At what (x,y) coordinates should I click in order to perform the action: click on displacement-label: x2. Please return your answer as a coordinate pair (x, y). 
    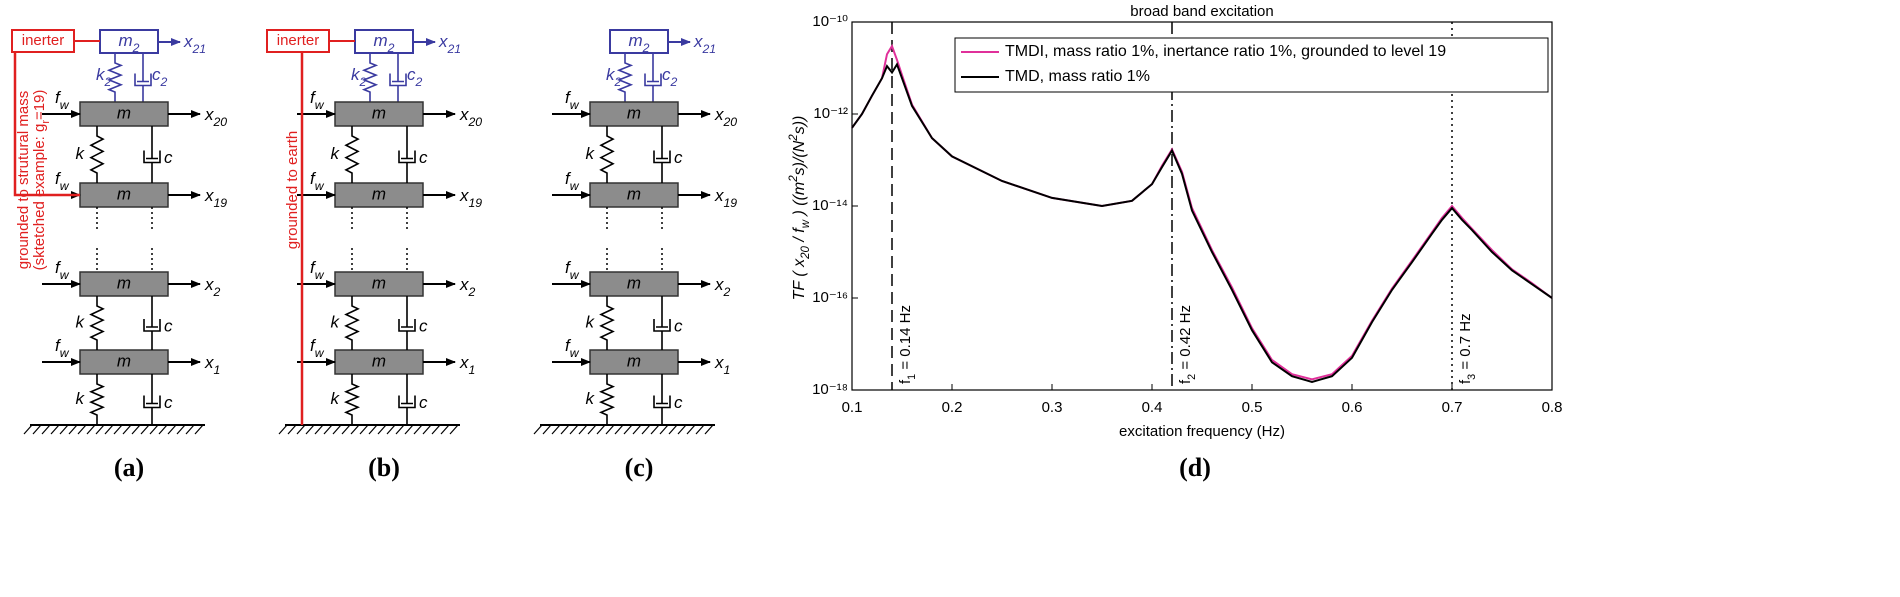
    Looking at the image, I should click on (722, 287).